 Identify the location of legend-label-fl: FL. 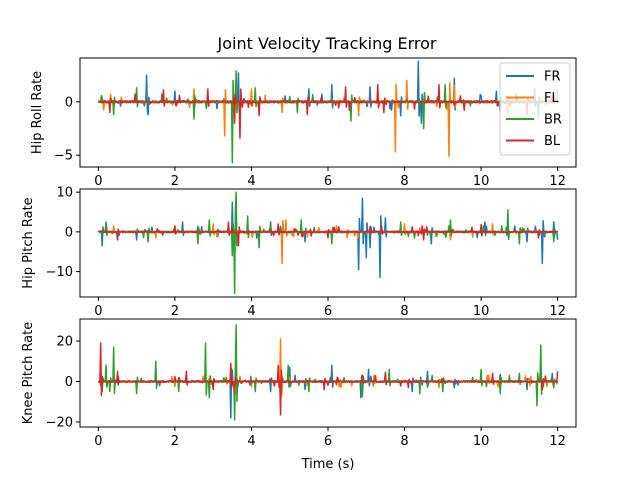
(551, 98).